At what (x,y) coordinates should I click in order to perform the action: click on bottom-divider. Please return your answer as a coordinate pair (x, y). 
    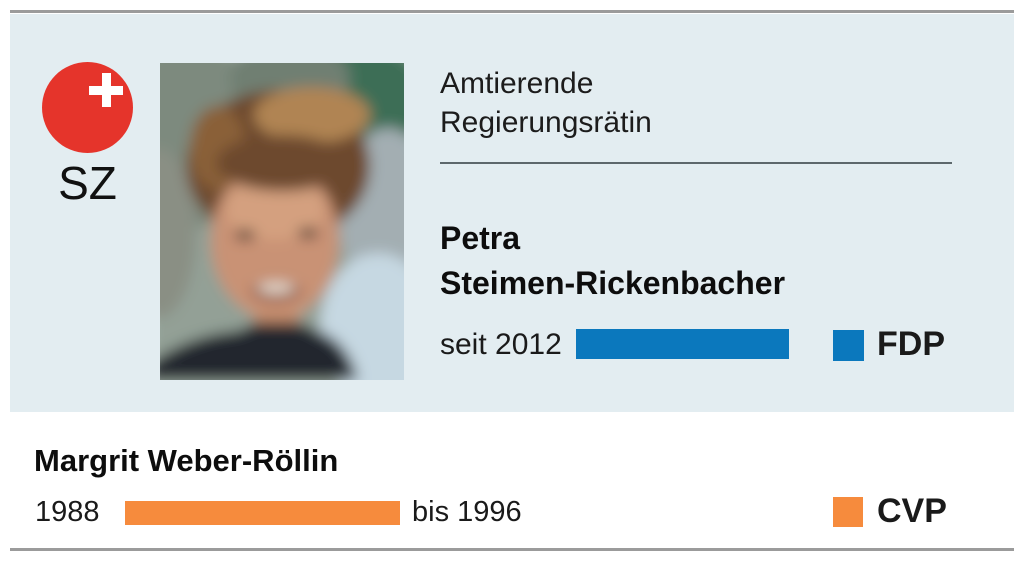
    Looking at the image, I should click on (512, 549).